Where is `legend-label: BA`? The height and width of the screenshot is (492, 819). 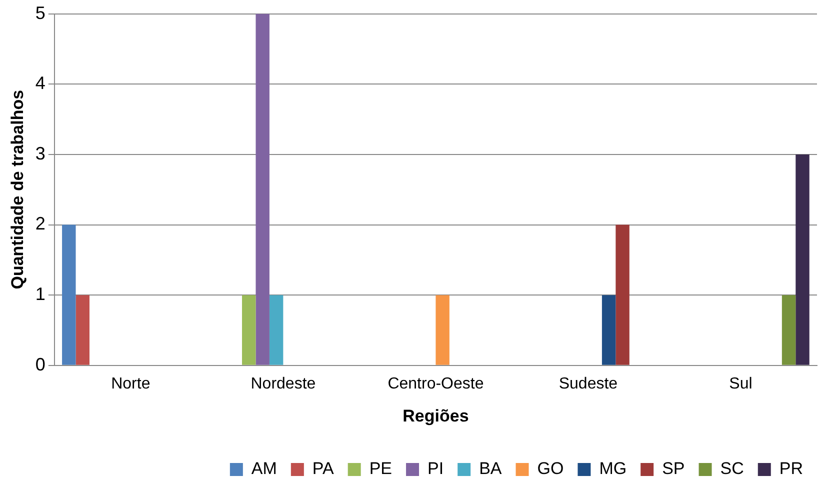 legend-label: BA is located at coordinates (490, 468).